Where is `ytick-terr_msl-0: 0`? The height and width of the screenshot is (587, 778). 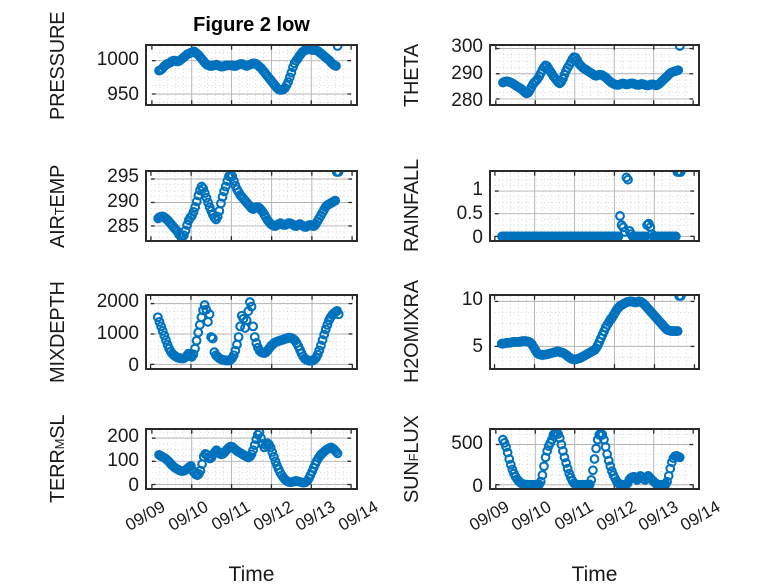
ytick-terr_msl-0: 0 is located at coordinates (133, 486).